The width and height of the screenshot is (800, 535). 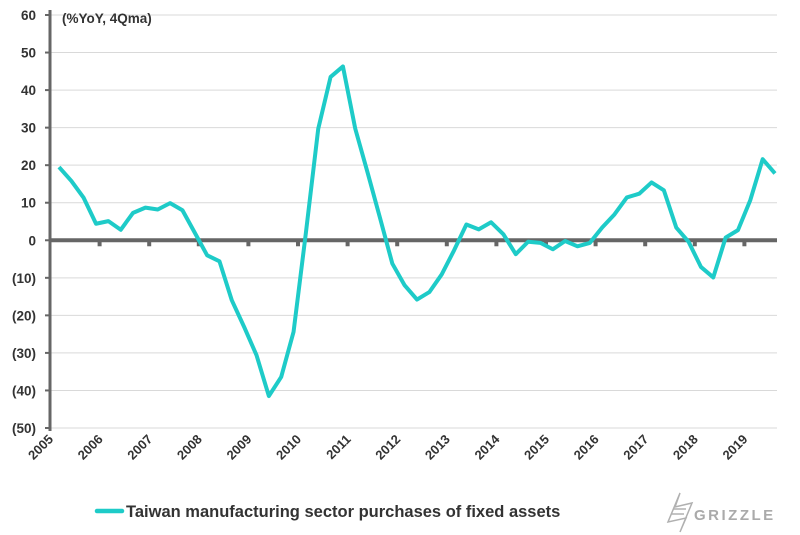 I want to click on y-tick-label: 20, so click(x=28, y=165).